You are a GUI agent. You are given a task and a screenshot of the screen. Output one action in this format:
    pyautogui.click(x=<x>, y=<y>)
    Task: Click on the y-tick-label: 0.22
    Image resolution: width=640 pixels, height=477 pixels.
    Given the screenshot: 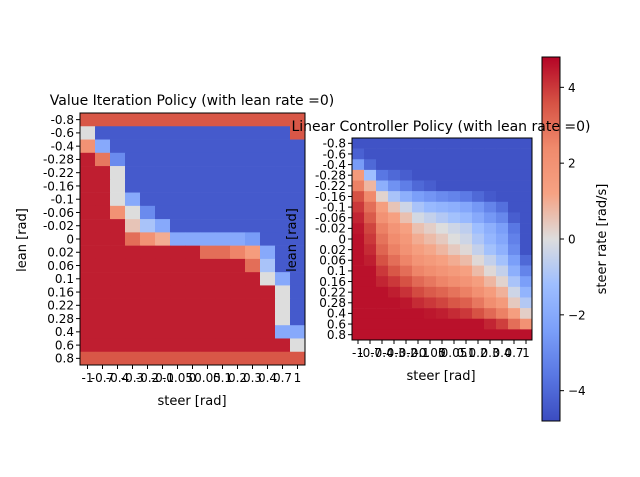 What is the action you would take?
    pyautogui.click(x=60, y=306)
    